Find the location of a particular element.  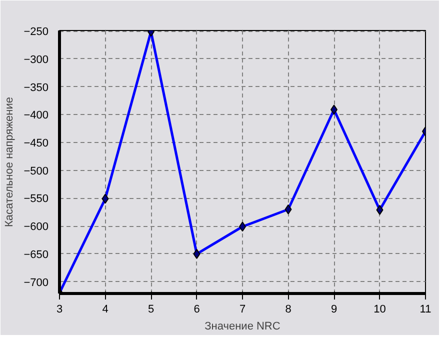

y-tick-label: −400 is located at coordinates (36, 116).